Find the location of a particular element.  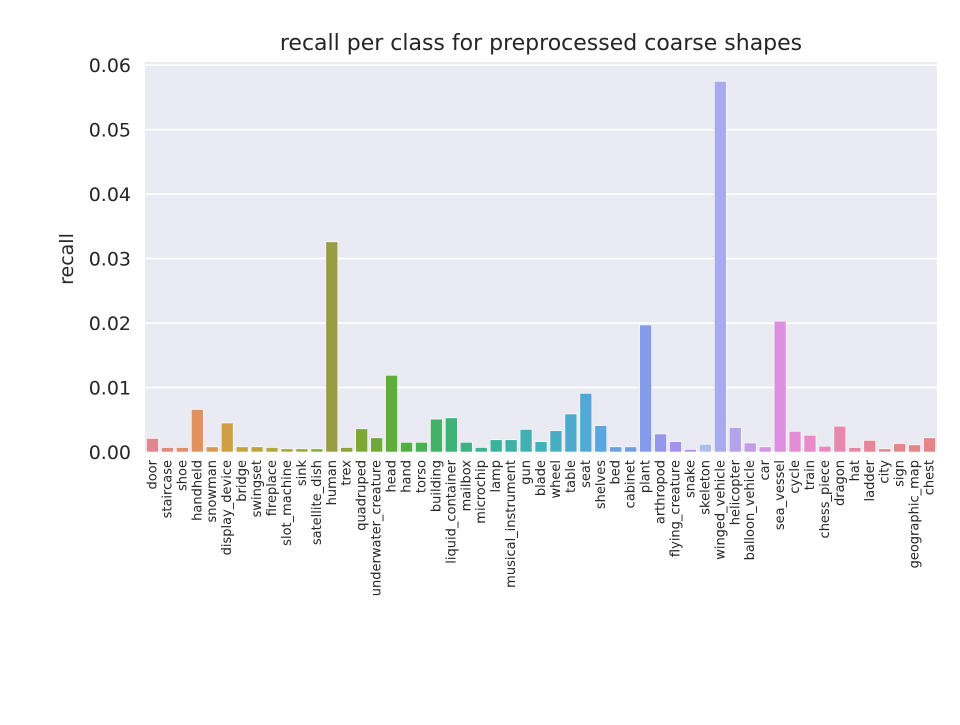

bar-staircase is located at coordinates (167, 450).